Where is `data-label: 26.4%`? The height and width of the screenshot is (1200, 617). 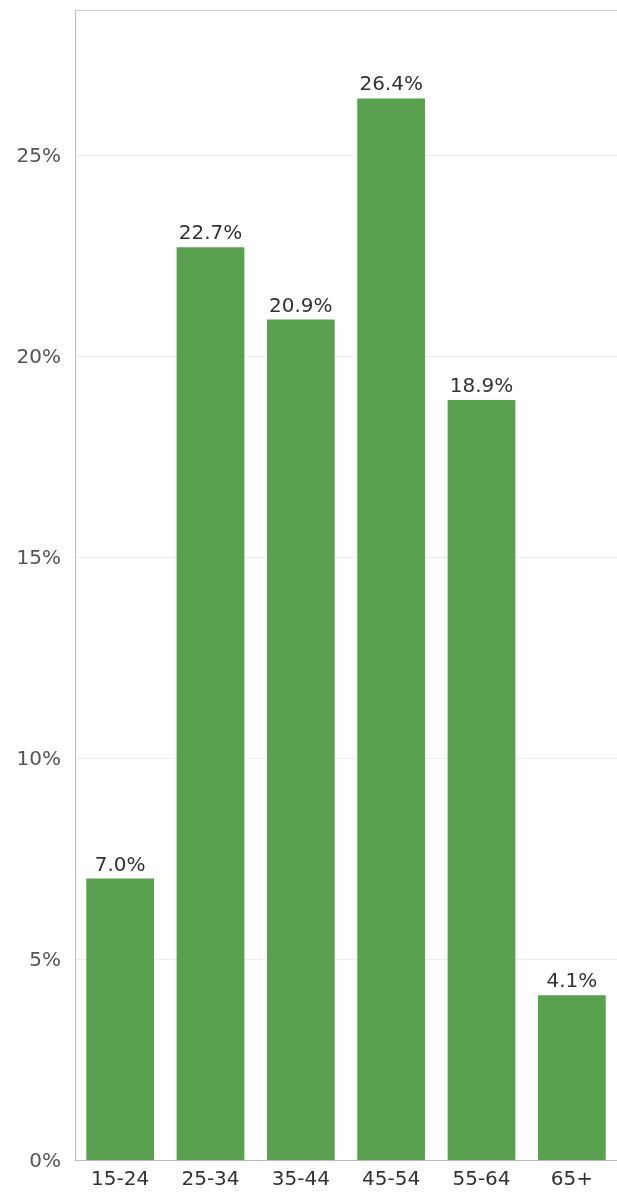
data-label: 26.4% is located at coordinates (391, 83).